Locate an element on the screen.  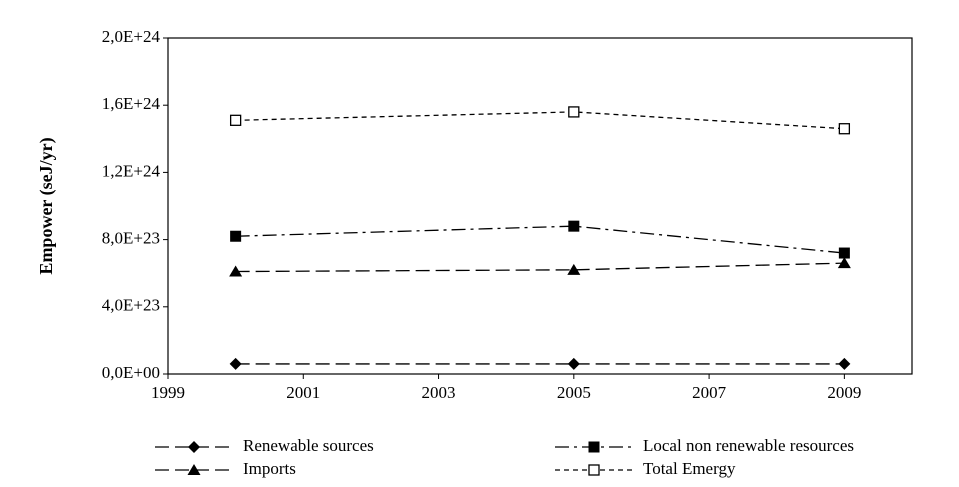
y-tick-label: 1,2E+24 is located at coordinates (131, 170).